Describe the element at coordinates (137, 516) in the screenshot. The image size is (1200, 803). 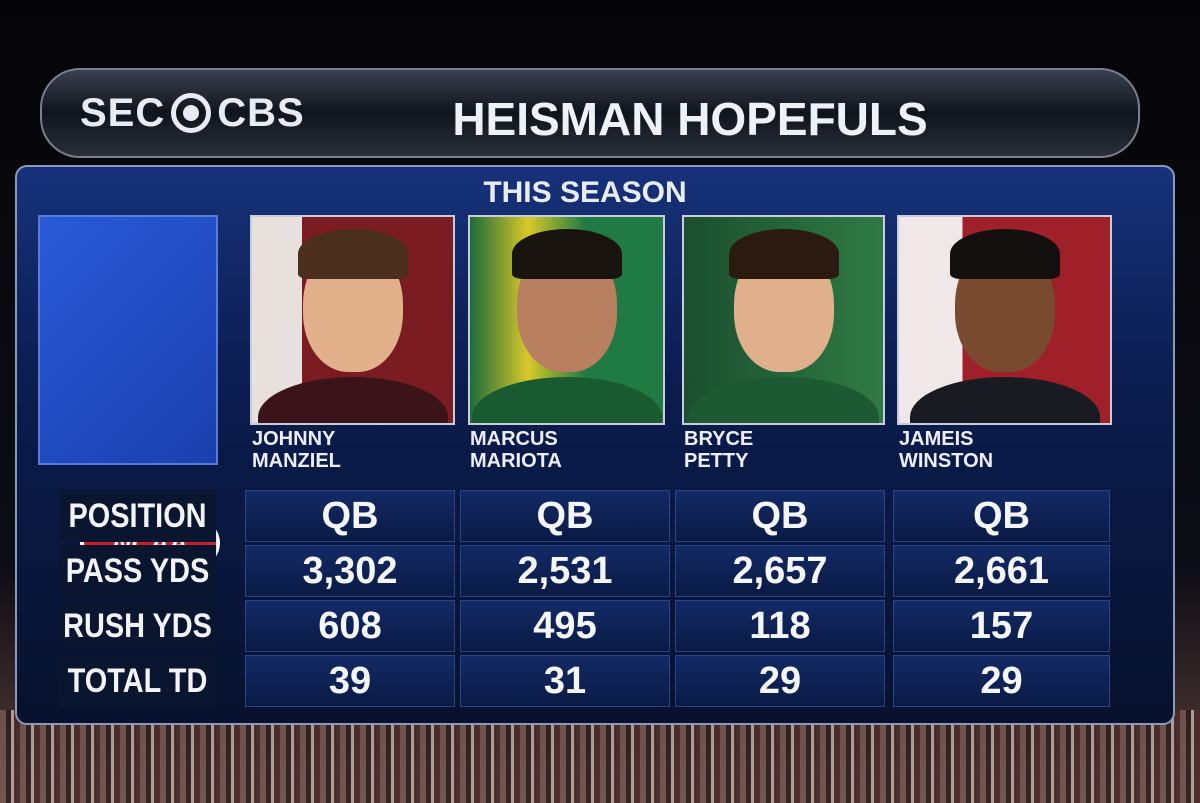
I see `row-label: POSITION` at that location.